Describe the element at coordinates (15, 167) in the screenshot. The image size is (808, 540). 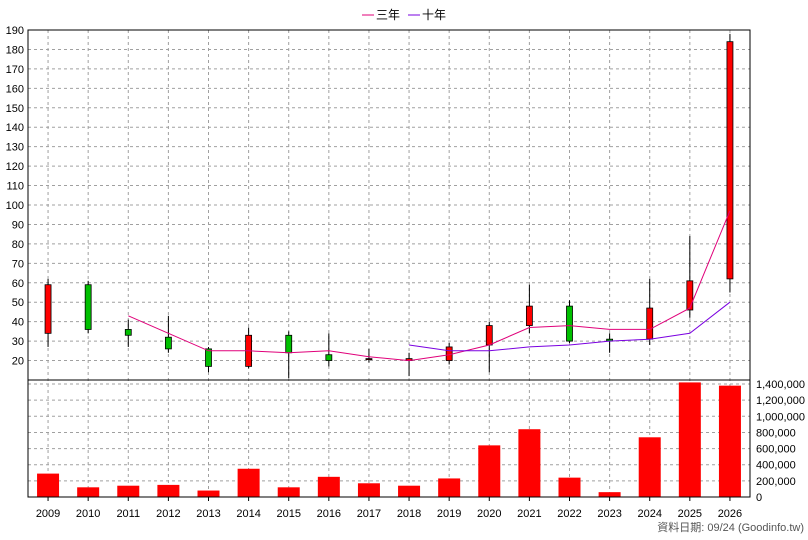
I see `price-tick-label: 120` at that location.